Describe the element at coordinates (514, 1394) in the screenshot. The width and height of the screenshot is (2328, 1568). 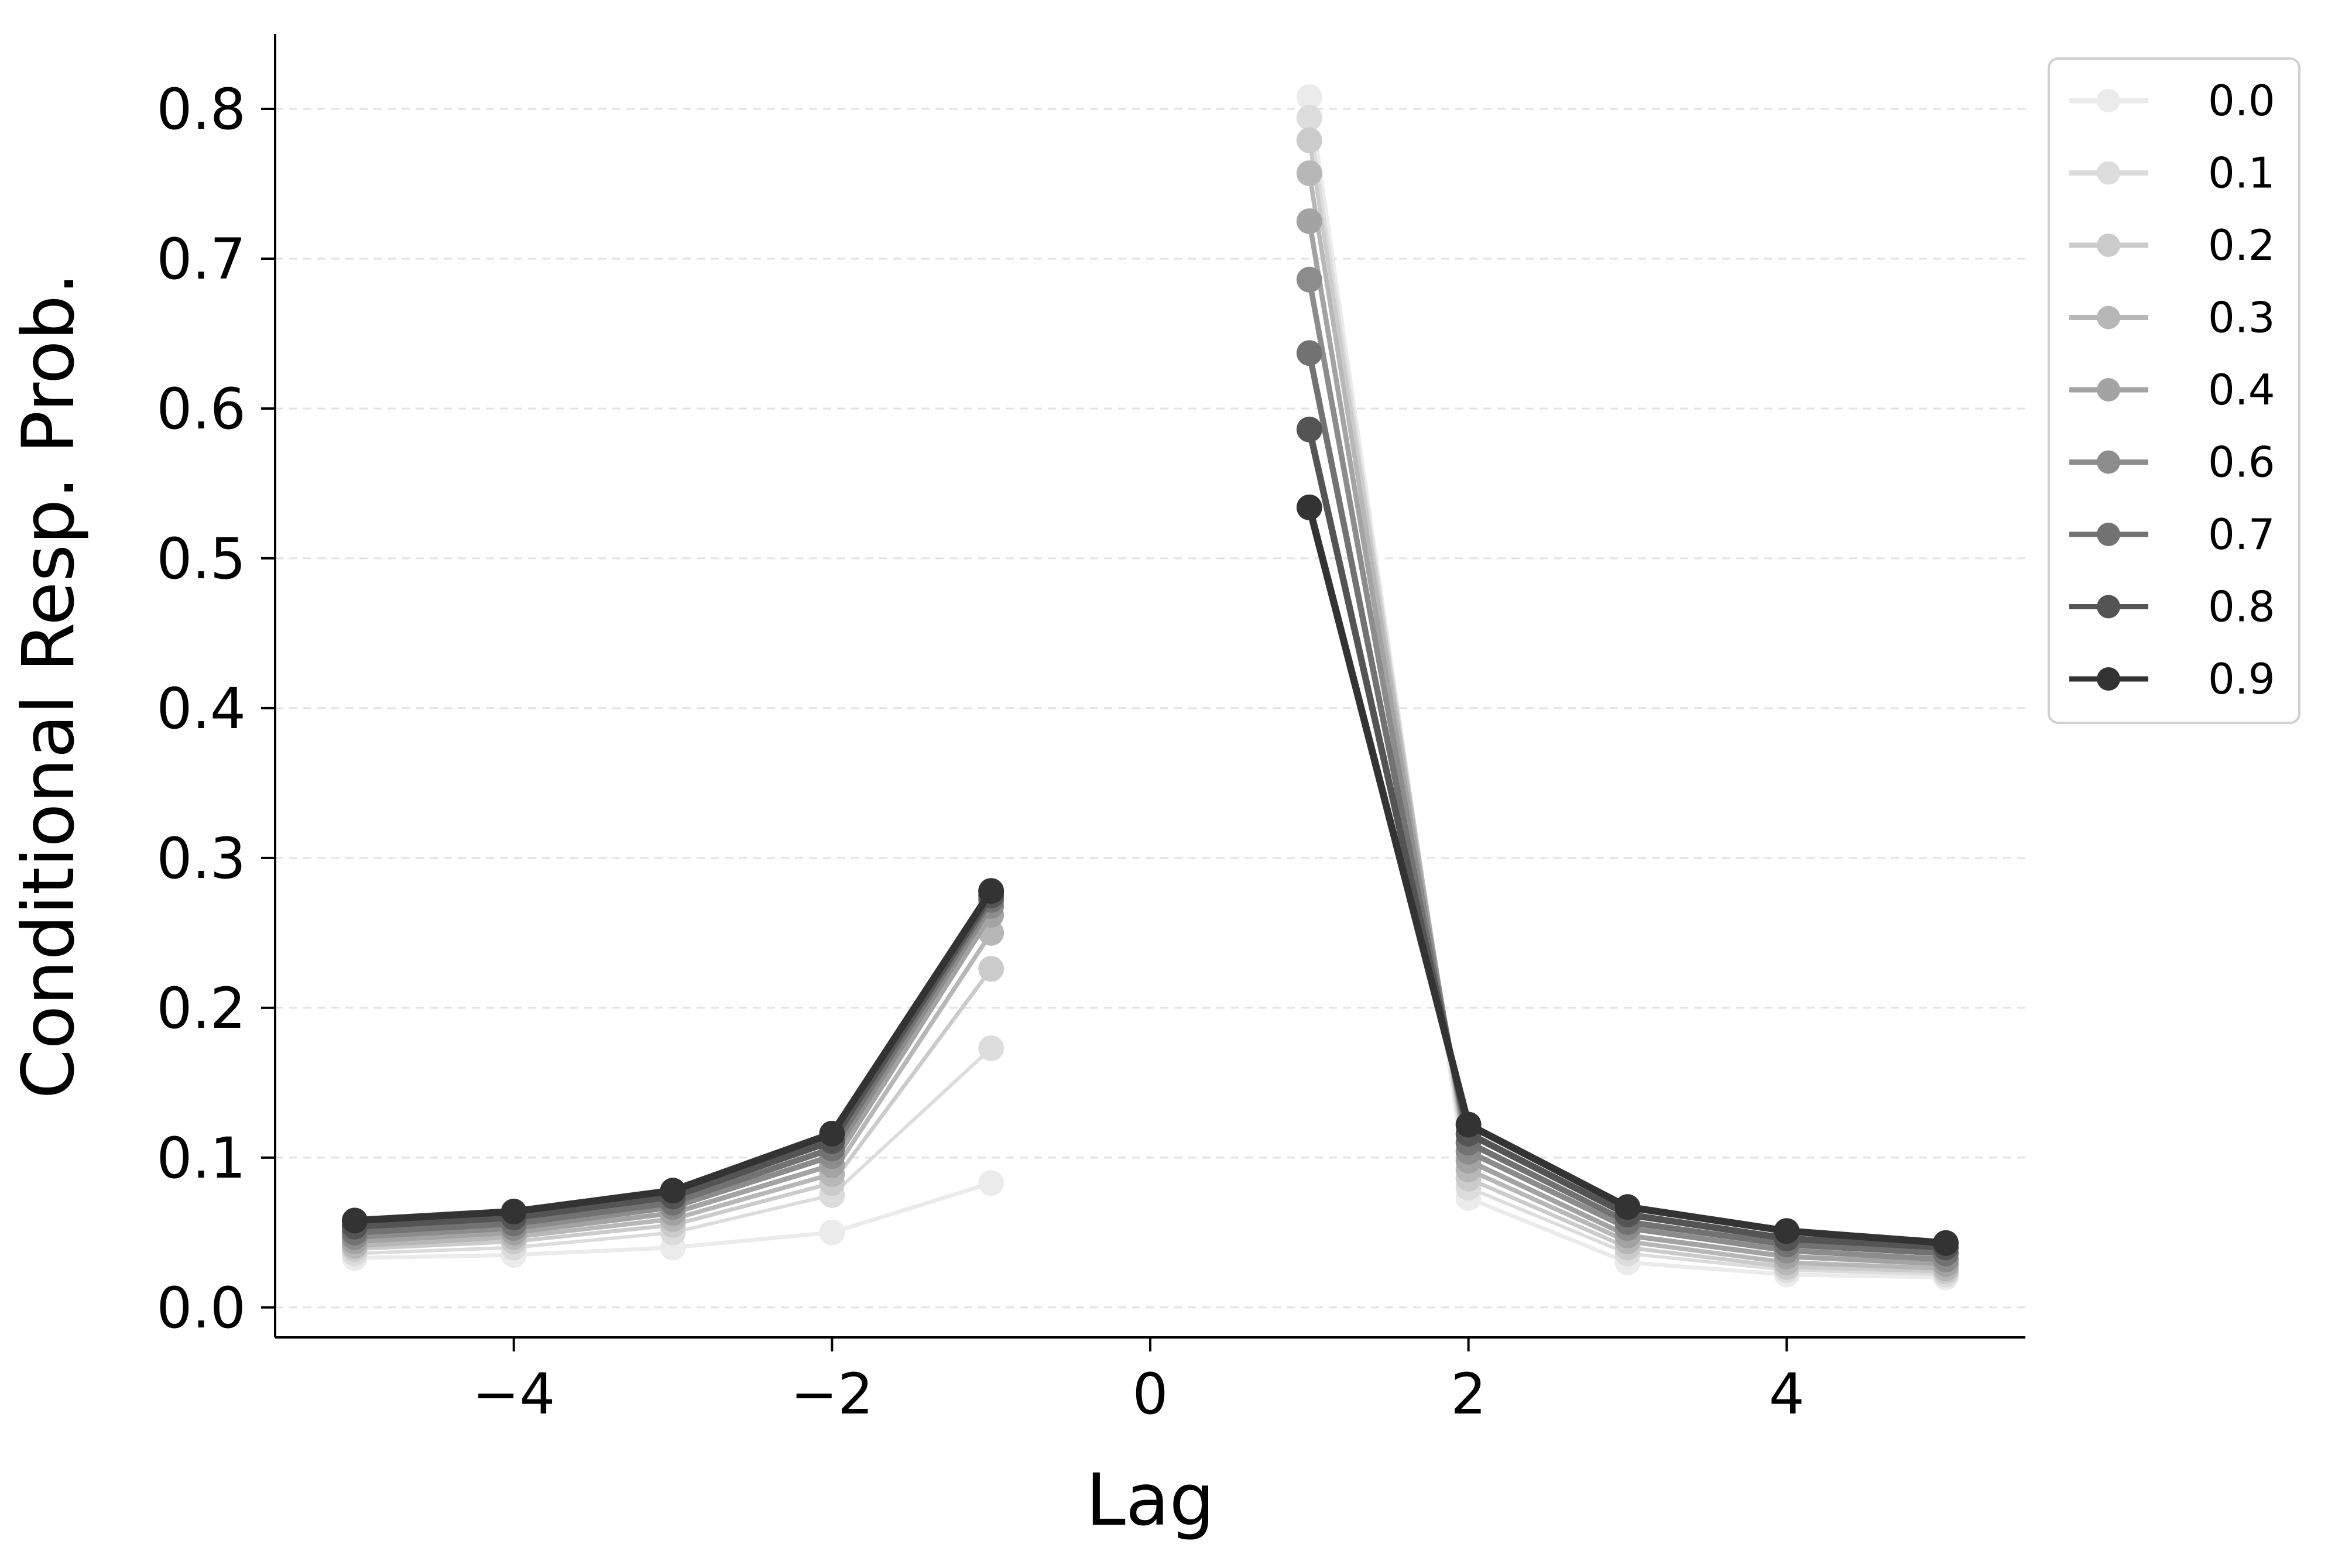
I see `x-tick-label-0: −4` at that location.